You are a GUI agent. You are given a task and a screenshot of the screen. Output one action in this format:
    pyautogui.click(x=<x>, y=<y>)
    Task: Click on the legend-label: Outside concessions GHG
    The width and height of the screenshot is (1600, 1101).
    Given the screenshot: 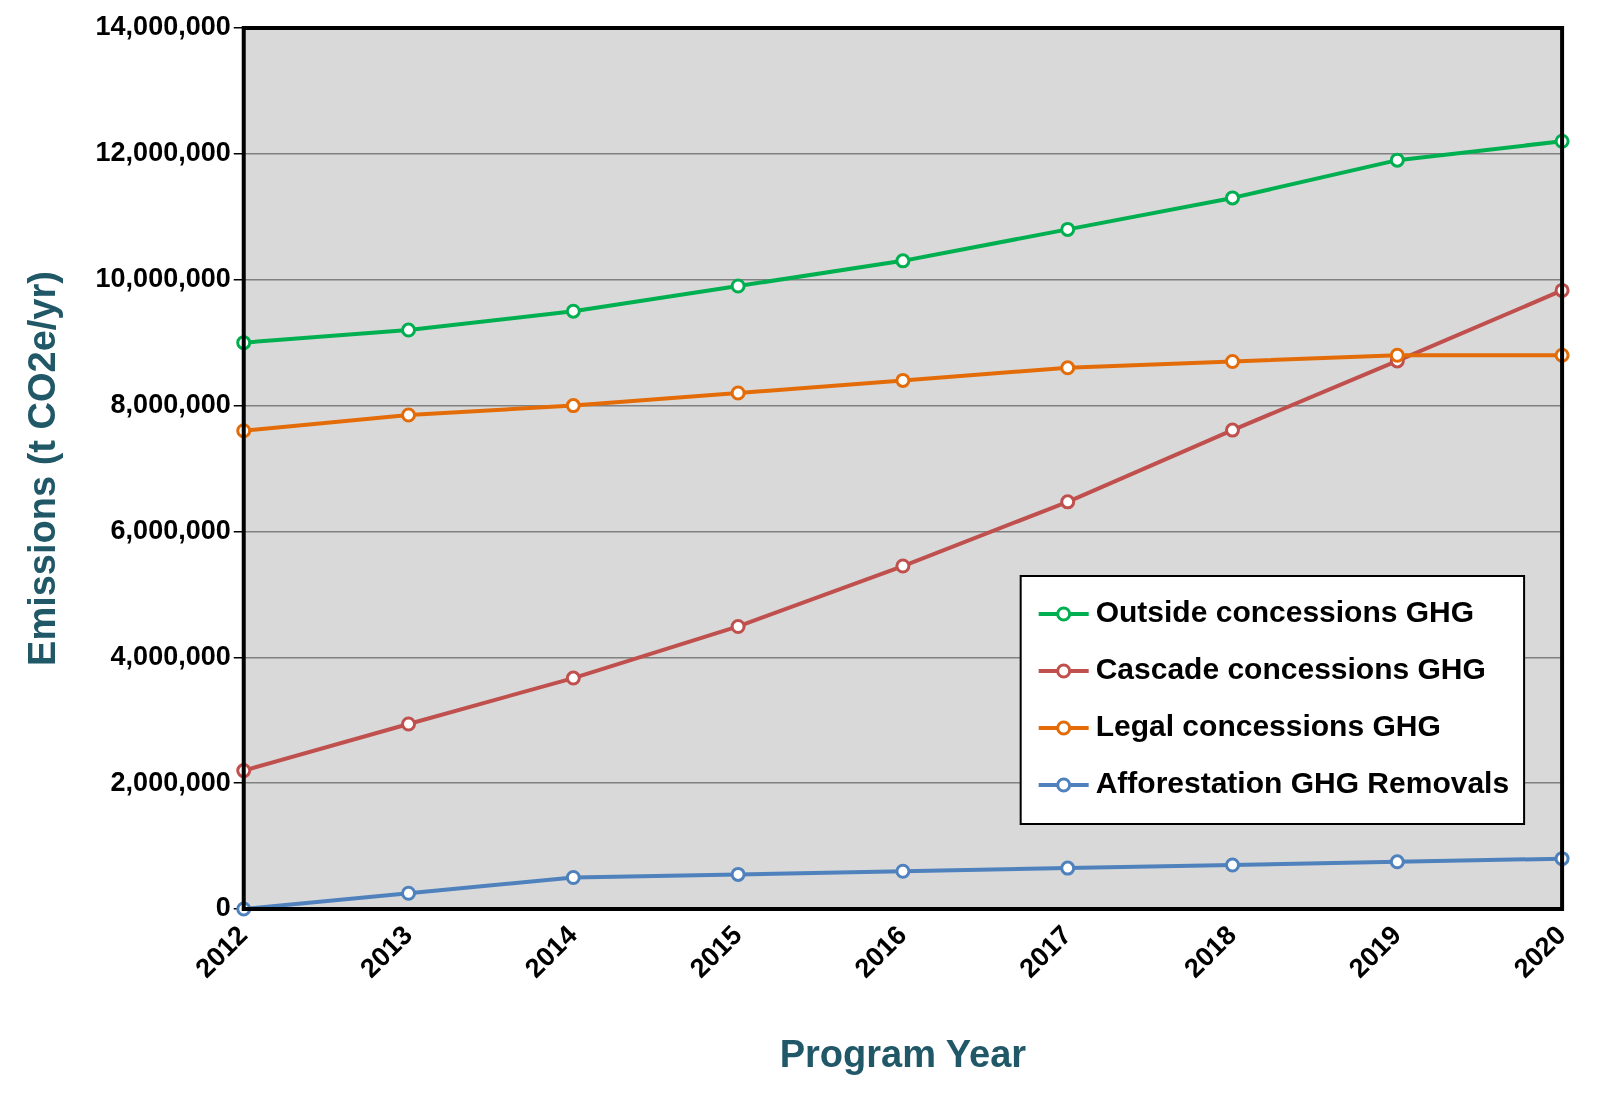 What is the action you would take?
    pyautogui.click(x=1285, y=612)
    